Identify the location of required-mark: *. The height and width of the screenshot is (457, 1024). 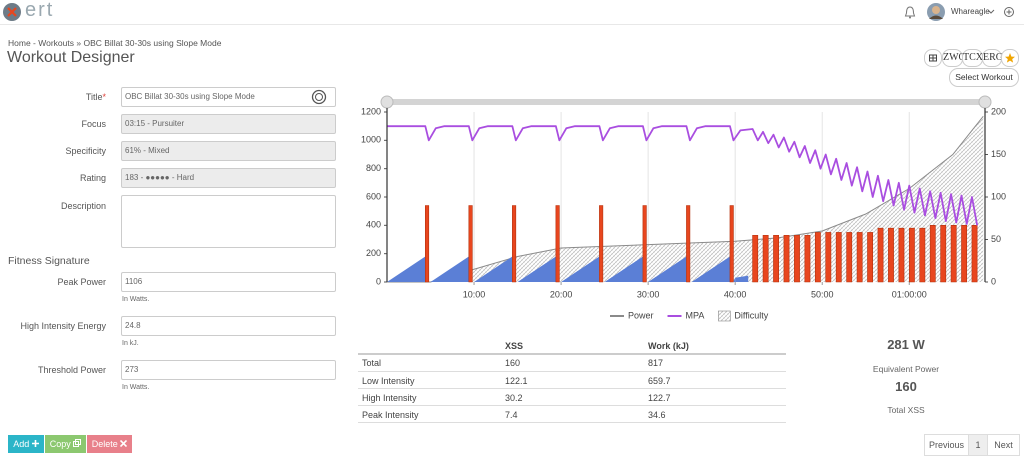
(104, 97).